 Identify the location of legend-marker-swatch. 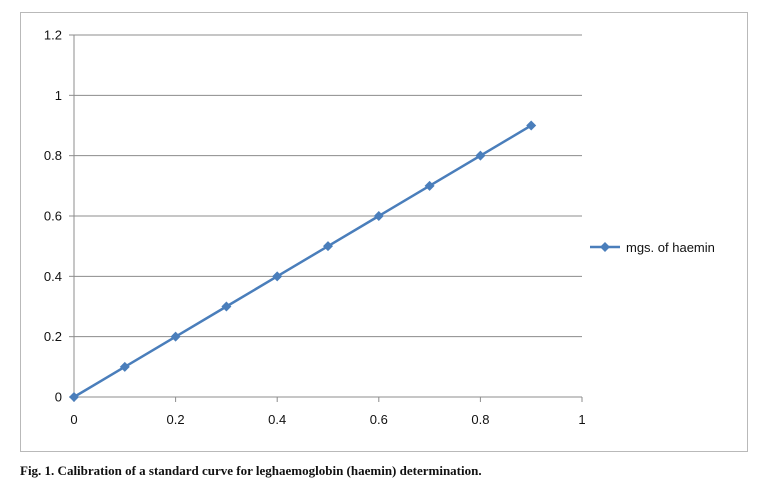
(605, 247).